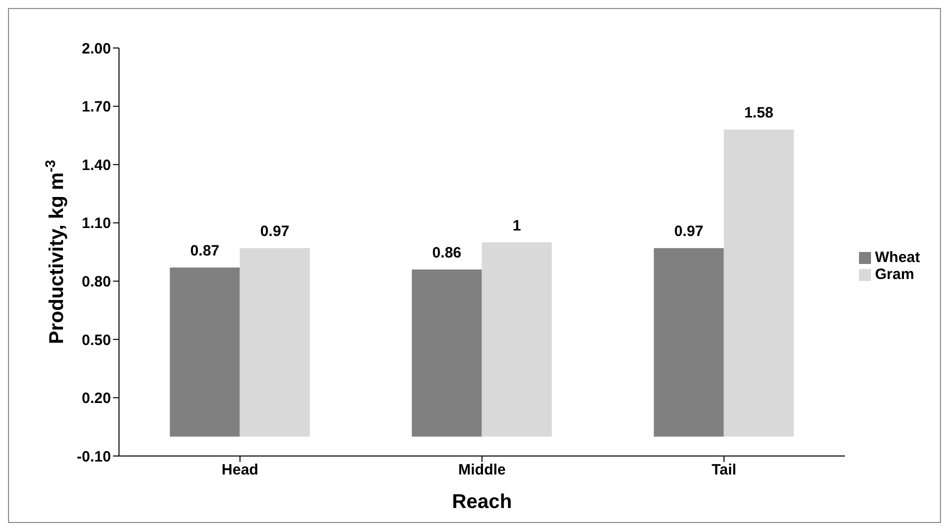  What do you see at coordinates (96, 399) in the screenshot?
I see `y-tick-label: 0.20` at bounding box center [96, 399].